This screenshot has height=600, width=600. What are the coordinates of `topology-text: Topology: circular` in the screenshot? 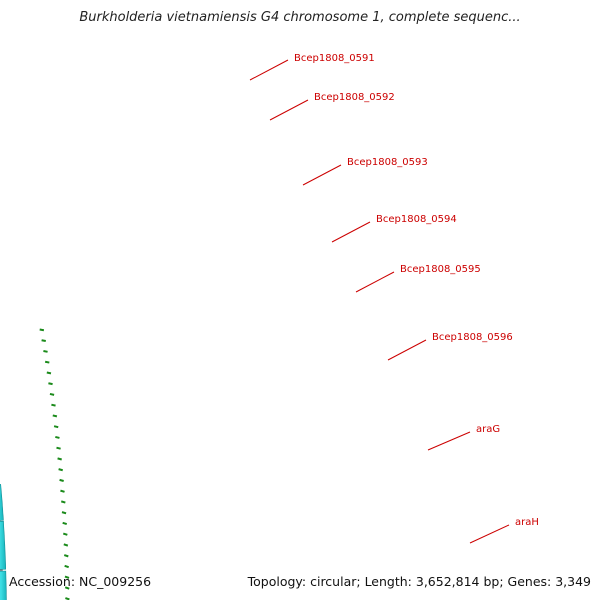 It's located at (302, 581).